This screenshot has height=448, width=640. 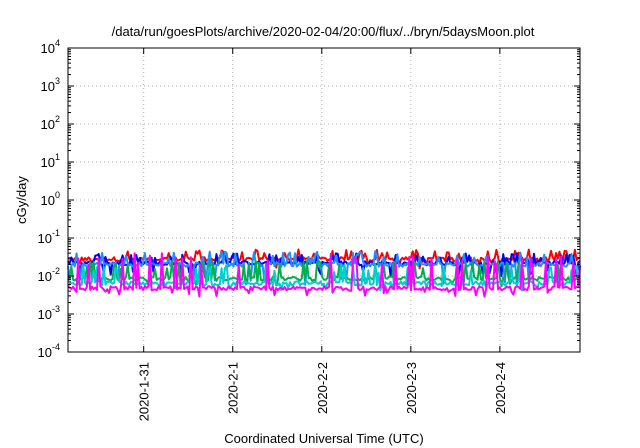 What do you see at coordinates (411, 388) in the screenshot?
I see `x-tick-label: 2020-2-3` at bounding box center [411, 388].